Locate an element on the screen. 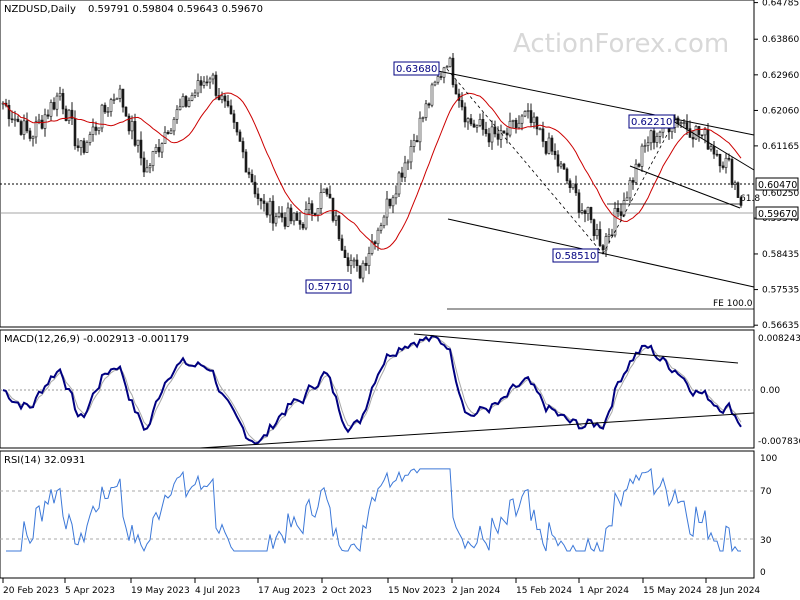 This screenshot has height=600, width=800. macd-panel-title: MACD(12,26,9) -0.002913 -0.001179 is located at coordinates (96, 339).